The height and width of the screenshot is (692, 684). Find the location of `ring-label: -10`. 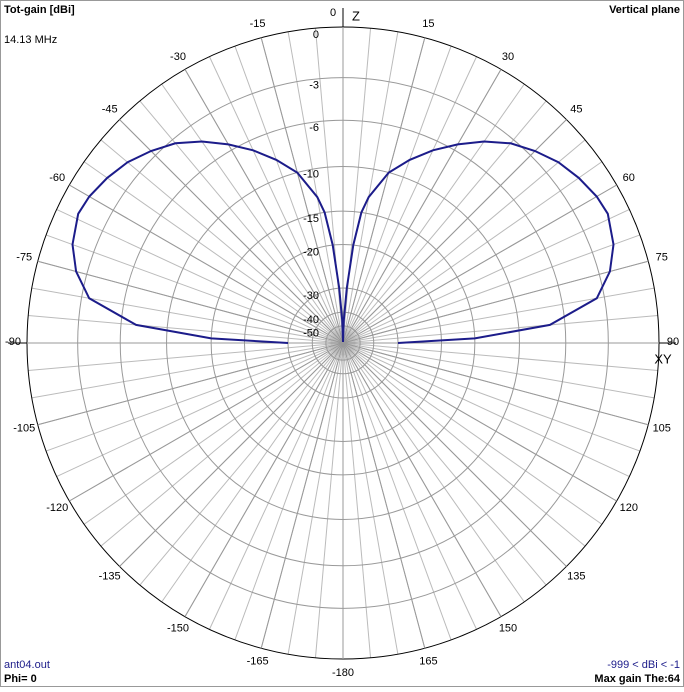

ring-label: -10 is located at coordinates (311, 174).